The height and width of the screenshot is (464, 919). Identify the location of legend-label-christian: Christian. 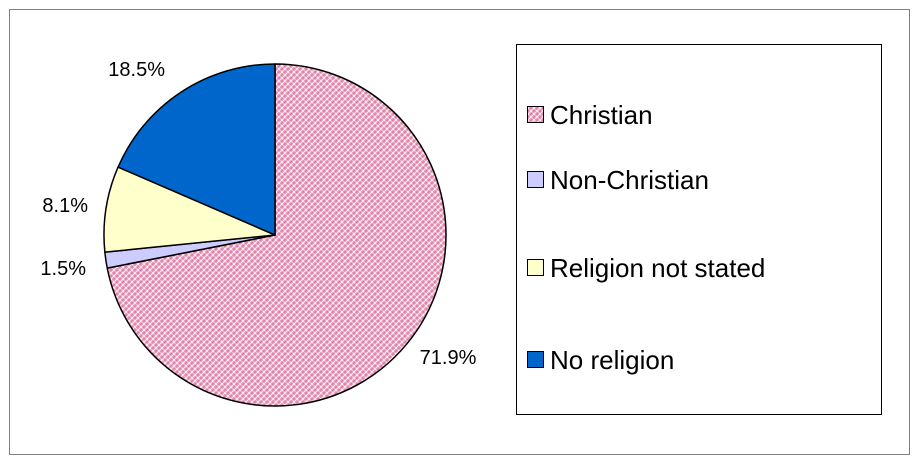
(601, 115).